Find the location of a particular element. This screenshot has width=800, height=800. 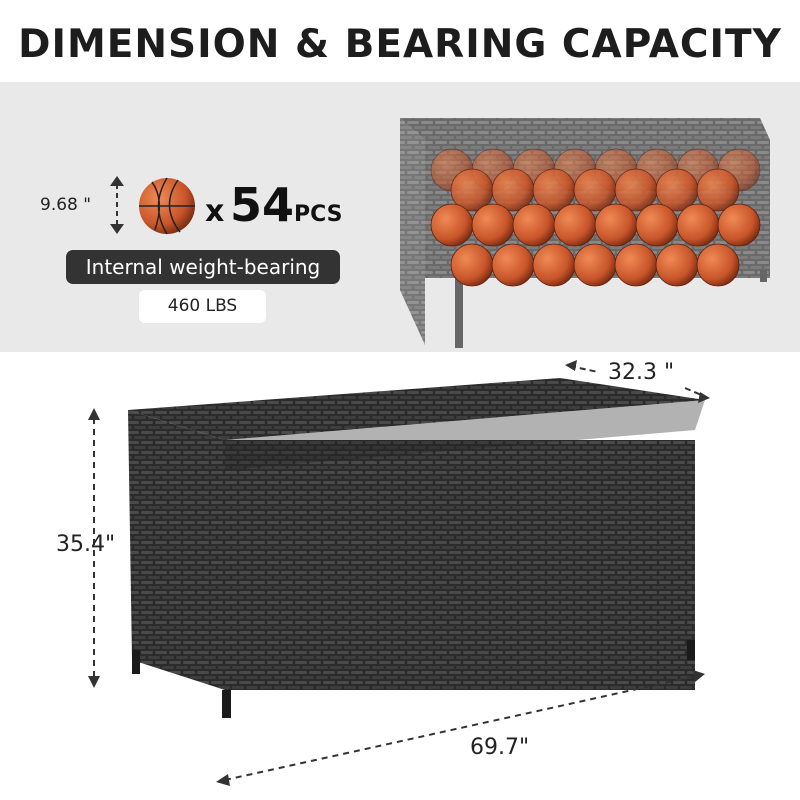

basketballs-group is located at coordinates (595, 217).